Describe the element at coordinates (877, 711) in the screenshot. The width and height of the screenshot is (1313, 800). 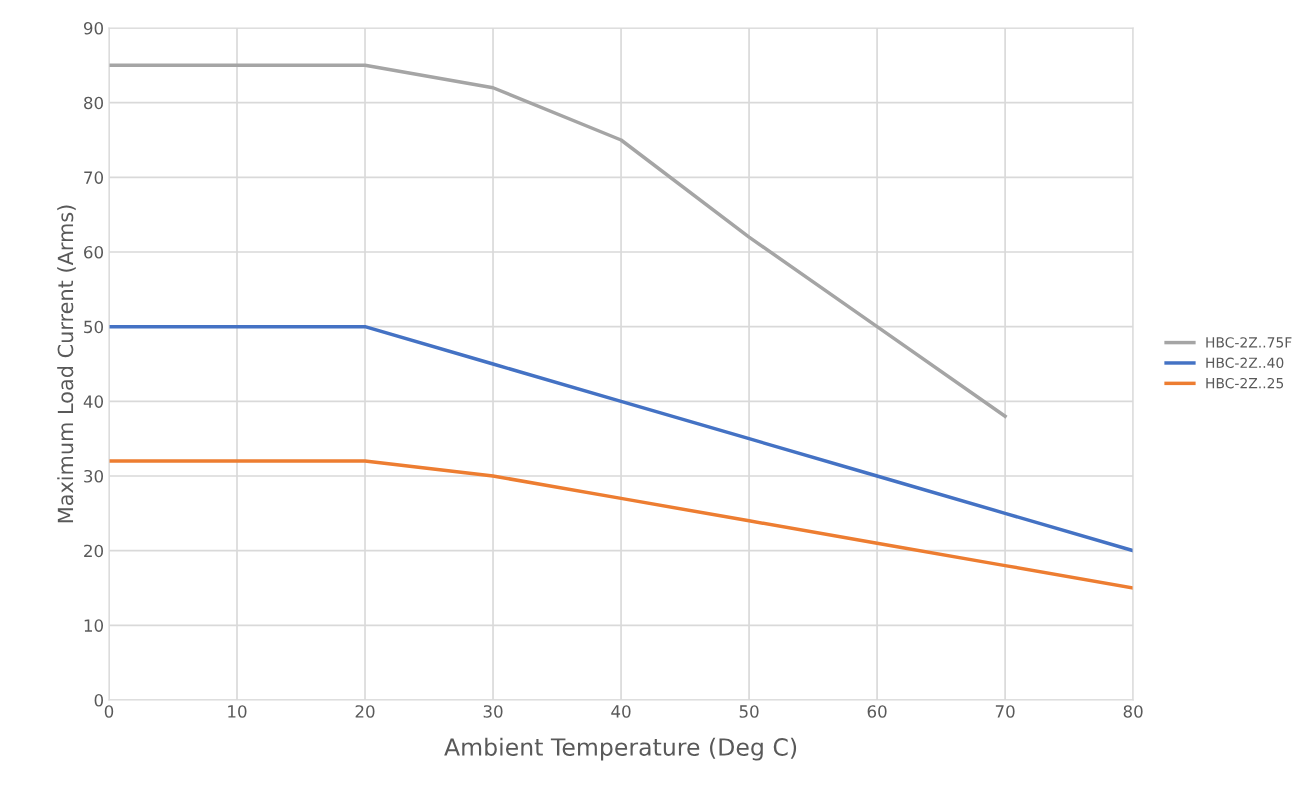
I see `x-tick-label: 60` at that location.